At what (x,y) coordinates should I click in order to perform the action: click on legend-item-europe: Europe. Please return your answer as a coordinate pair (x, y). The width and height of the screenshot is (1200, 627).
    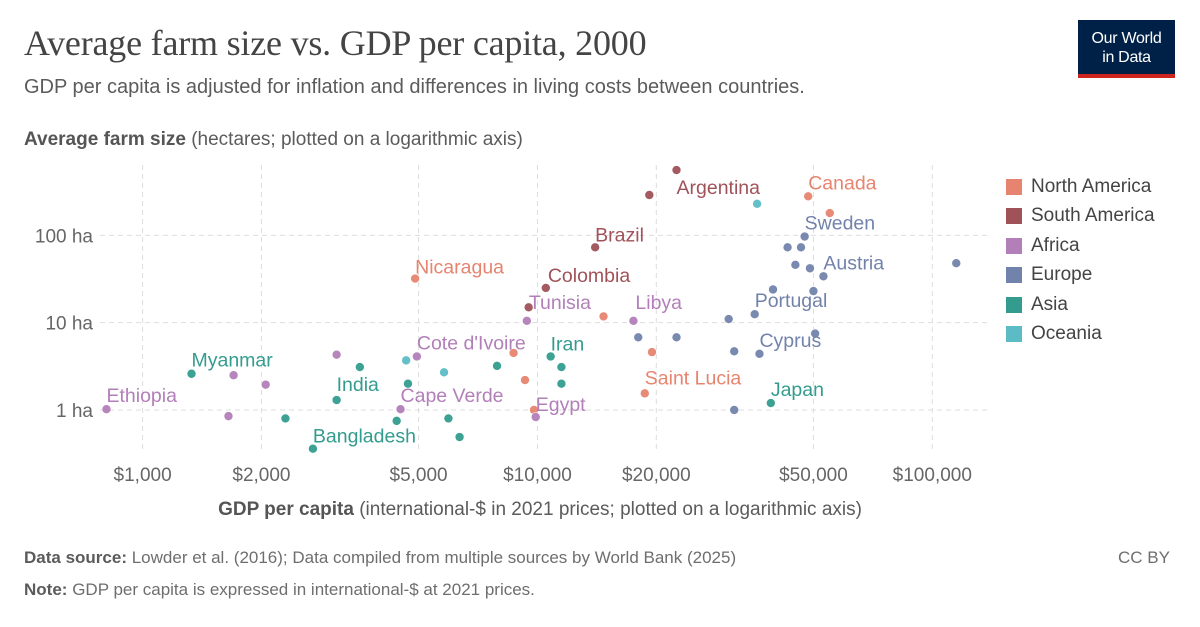
    Looking at the image, I should click on (1080, 276).